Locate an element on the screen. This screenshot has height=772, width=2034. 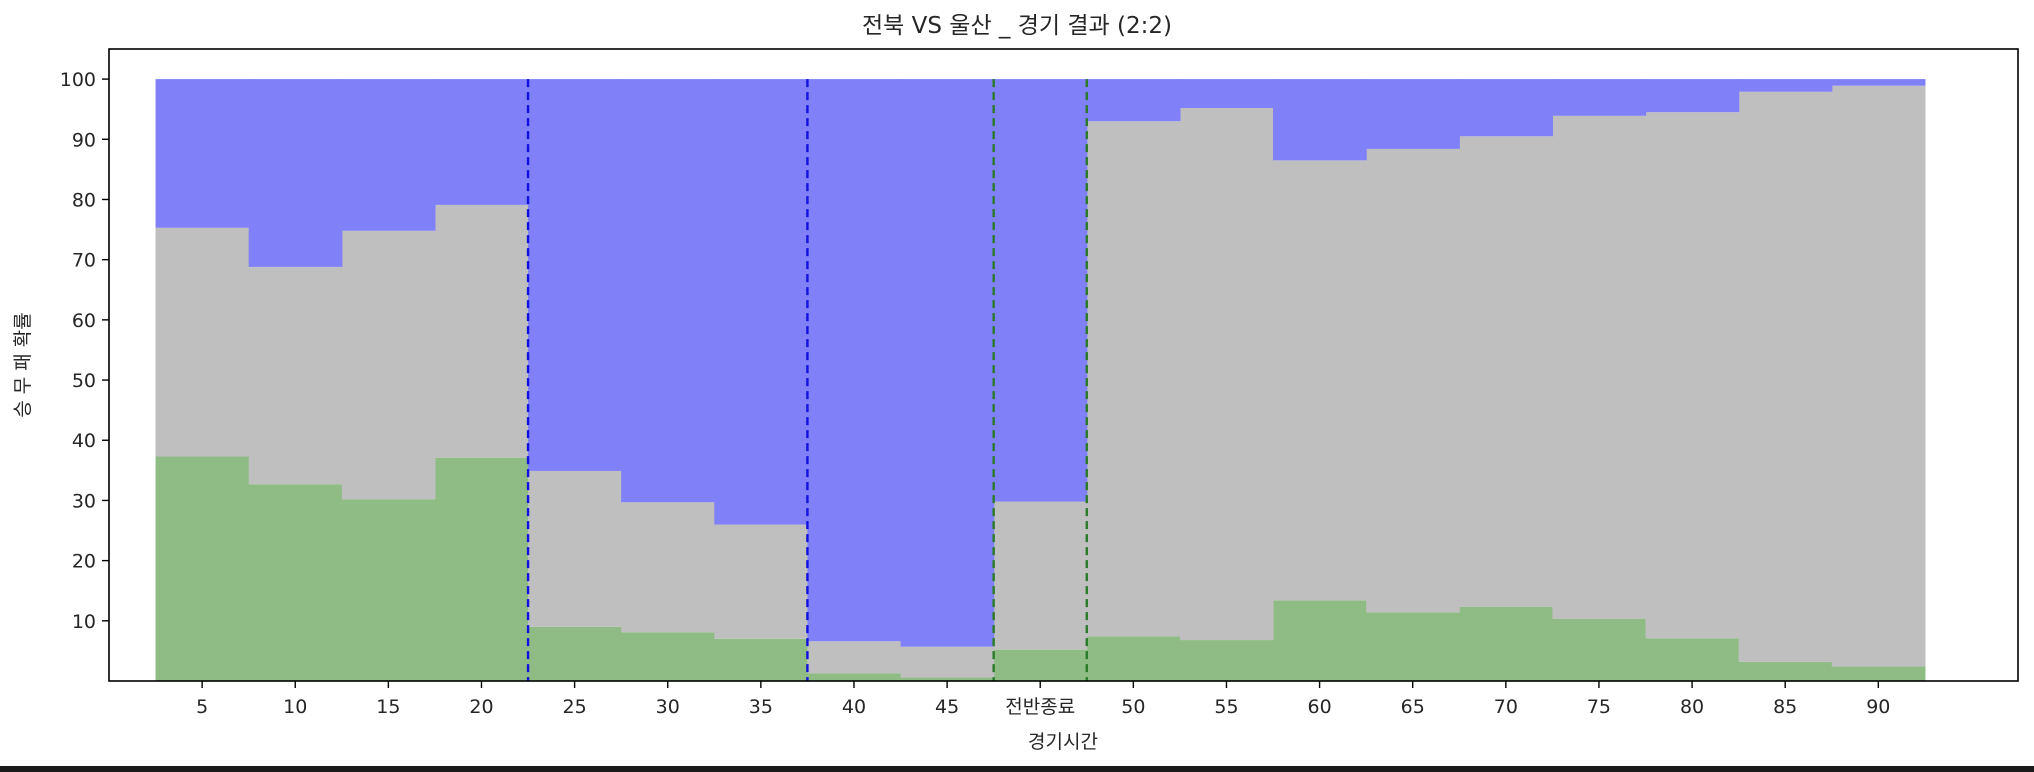
y-axis: 10 20 30 40 50 60 70 80 90 100 is located at coordinates (84, 351).